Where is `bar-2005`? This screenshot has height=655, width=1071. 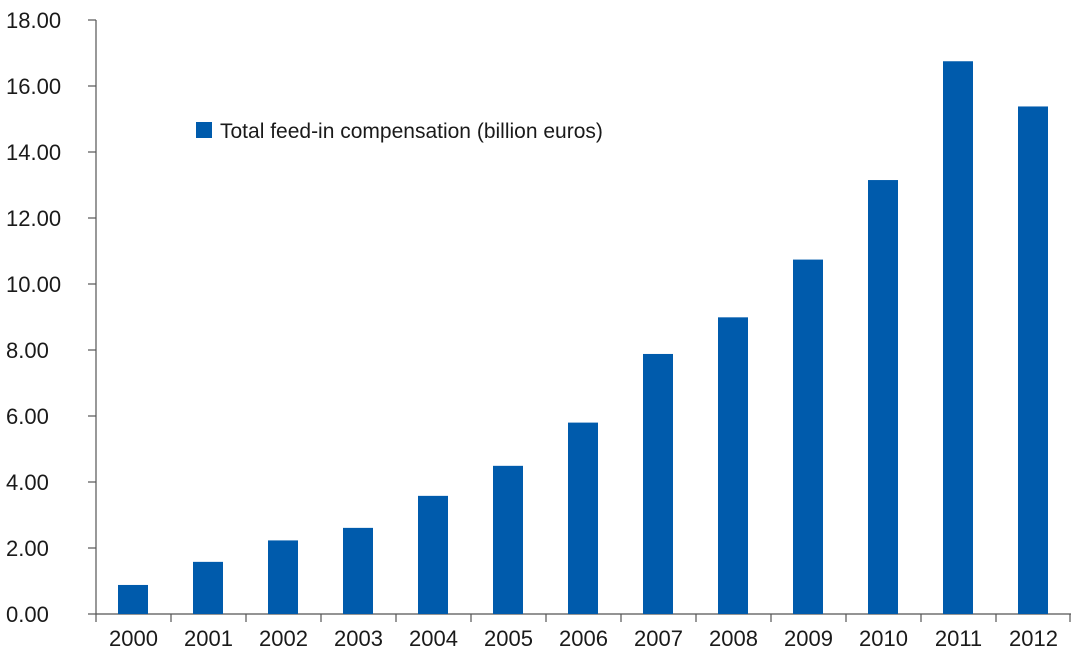 bar-2005 is located at coordinates (508, 539).